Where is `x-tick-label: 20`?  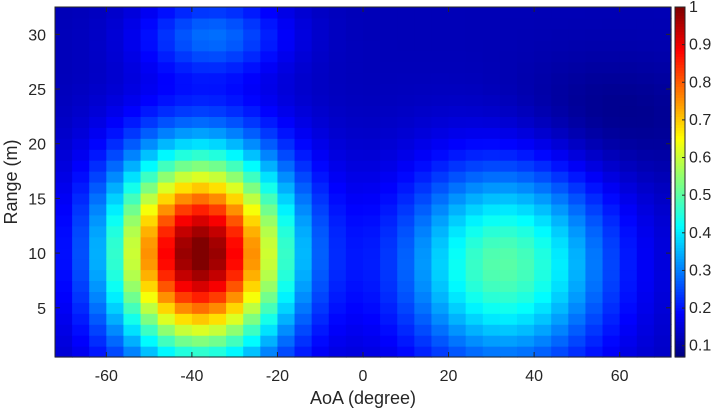 x-tick-label: 20 is located at coordinates (449, 376).